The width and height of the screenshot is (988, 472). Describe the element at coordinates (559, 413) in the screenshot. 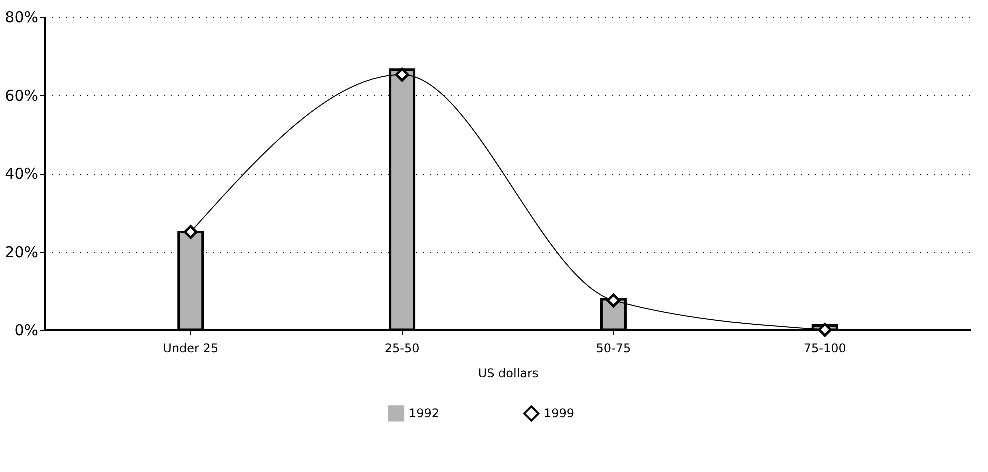

I see `legend-label: 1999` at that location.